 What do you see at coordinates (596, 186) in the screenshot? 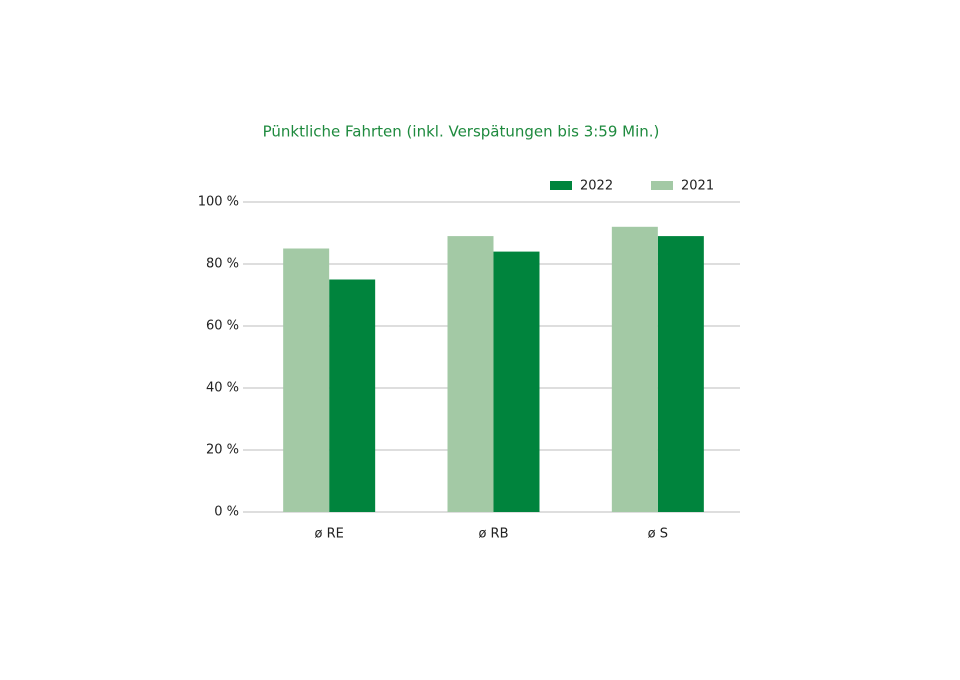
I see `legend-label: 2022` at bounding box center [596, 186].